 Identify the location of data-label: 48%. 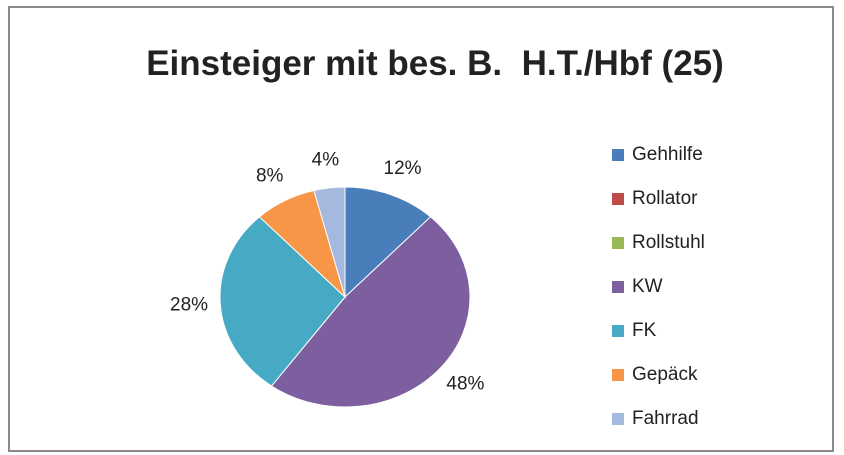
(465, 384).